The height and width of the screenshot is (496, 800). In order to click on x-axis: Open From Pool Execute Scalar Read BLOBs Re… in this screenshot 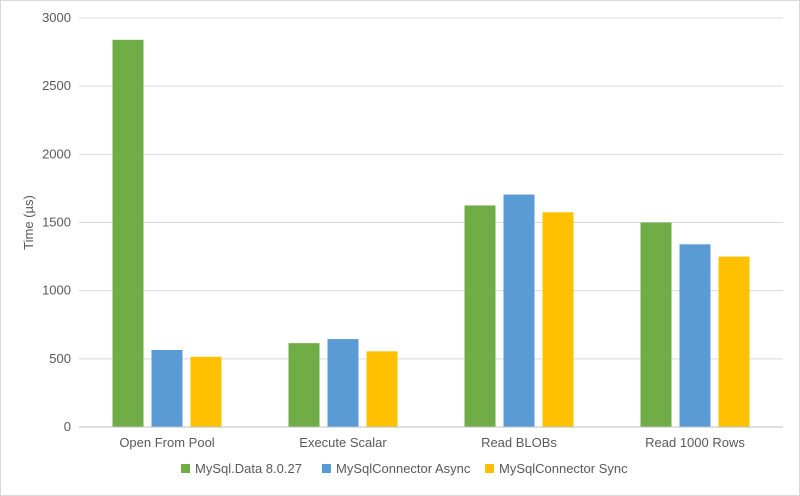, I will do `click(431, 438)`.